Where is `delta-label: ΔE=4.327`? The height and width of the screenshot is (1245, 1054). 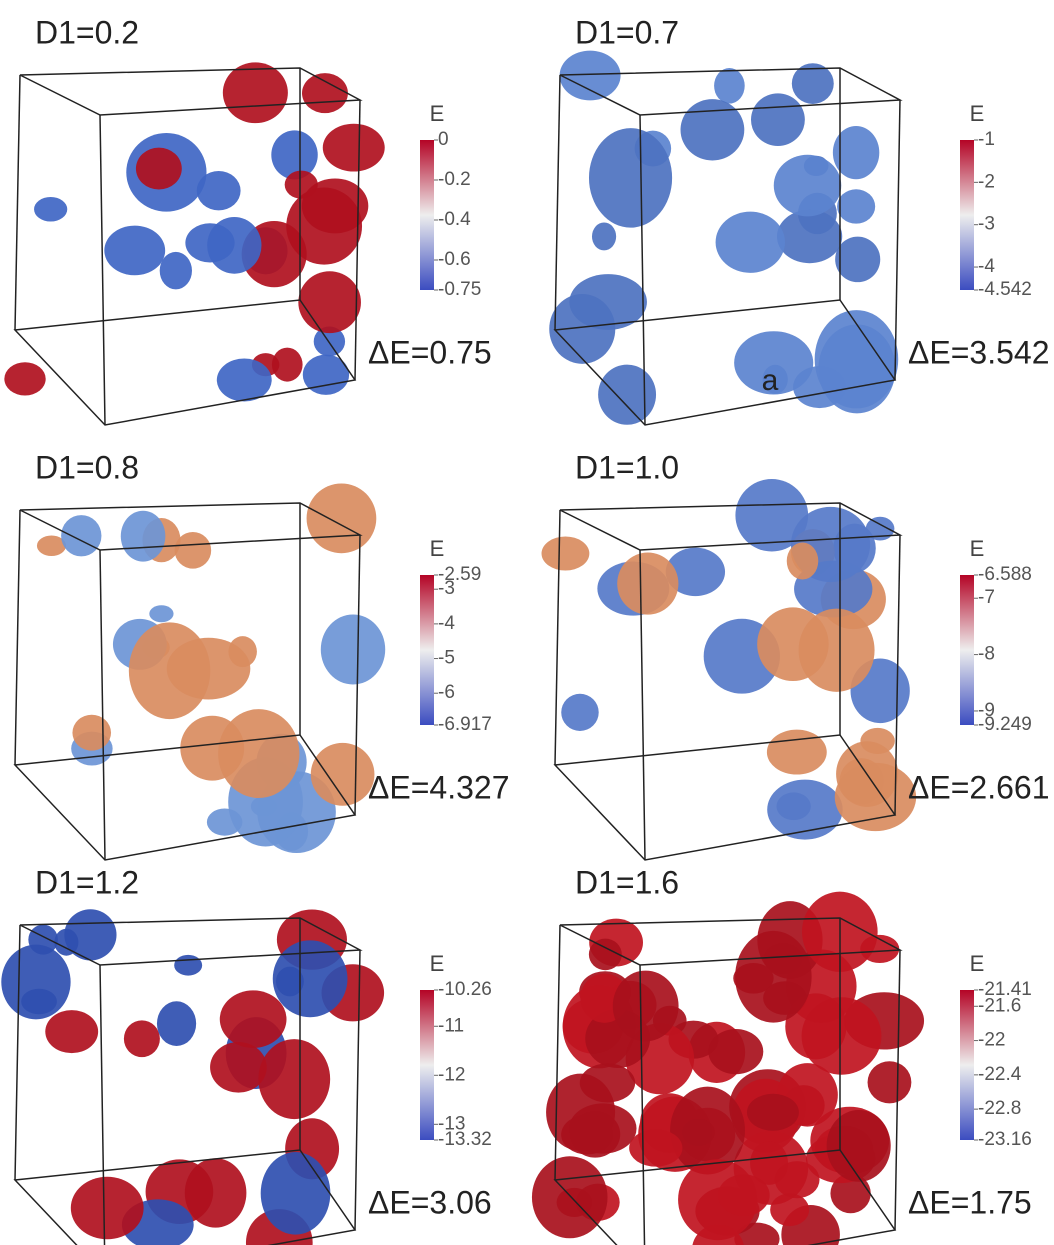
delta-label: ΔE=4.327 is located at coordinates (438, 787).